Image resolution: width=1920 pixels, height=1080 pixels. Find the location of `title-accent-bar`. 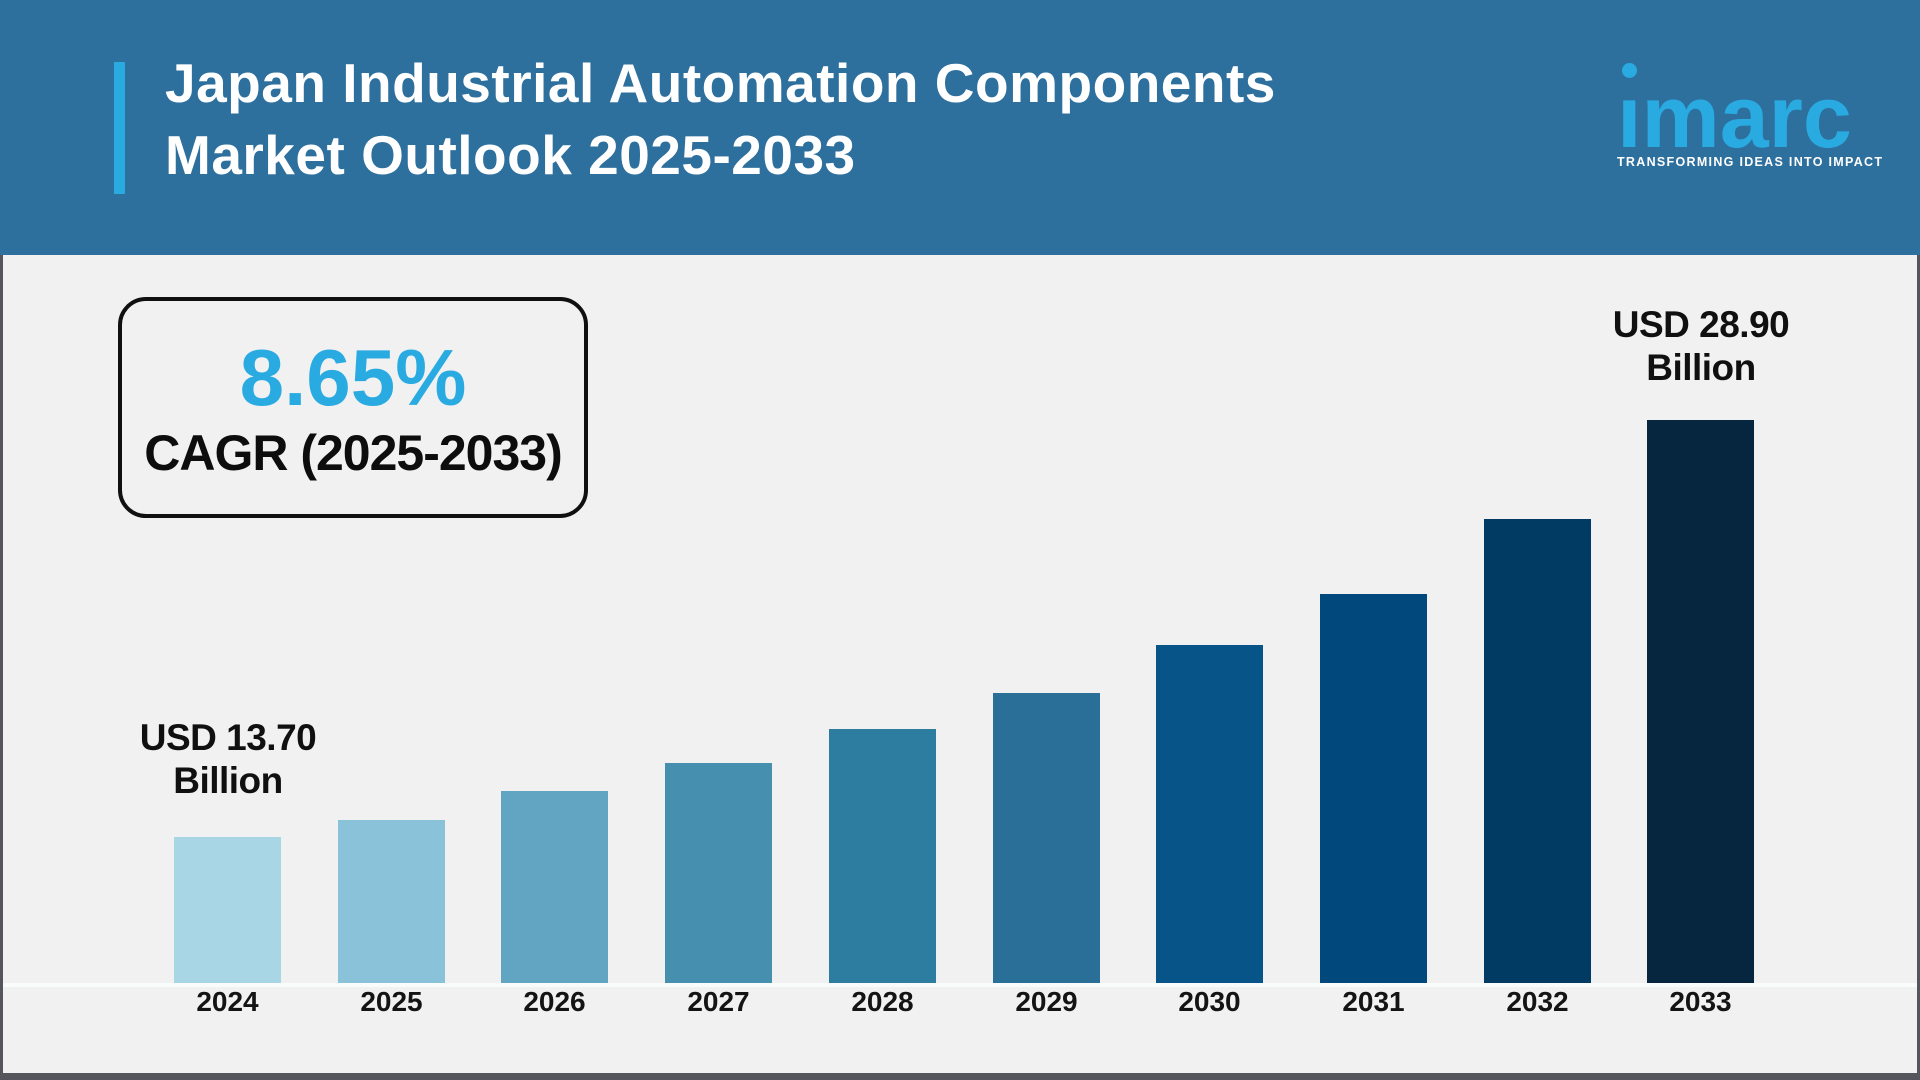

title-accent-bar is located at coordinates (119, 128).